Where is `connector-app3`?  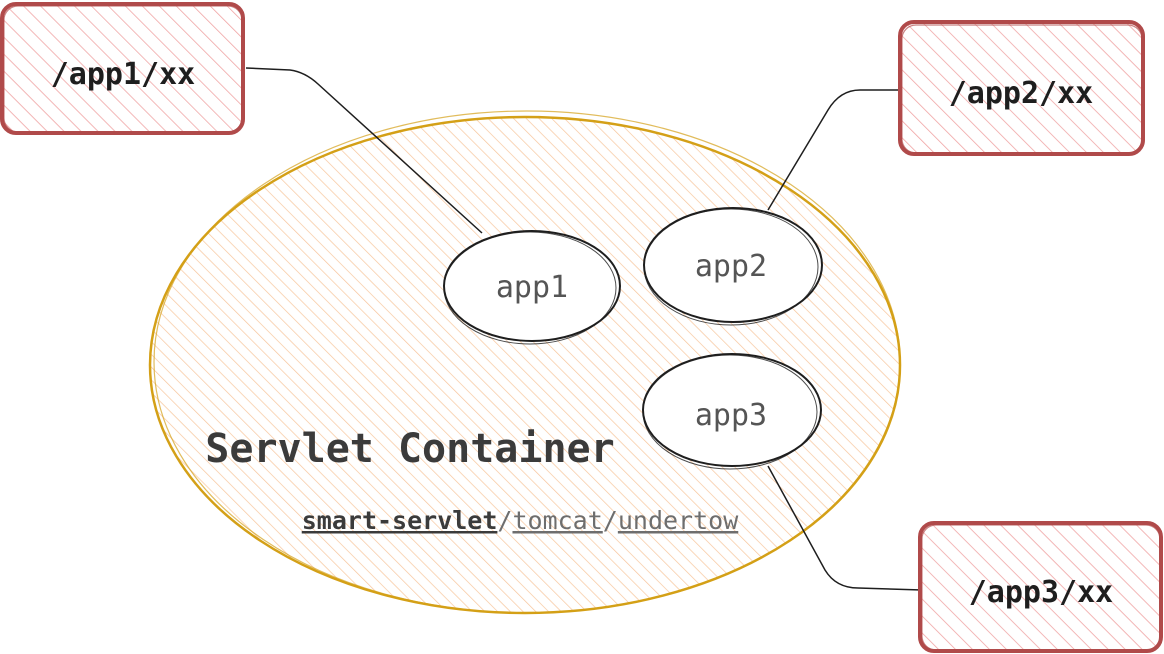 connector-app3 is located at coordinates (845, 528).